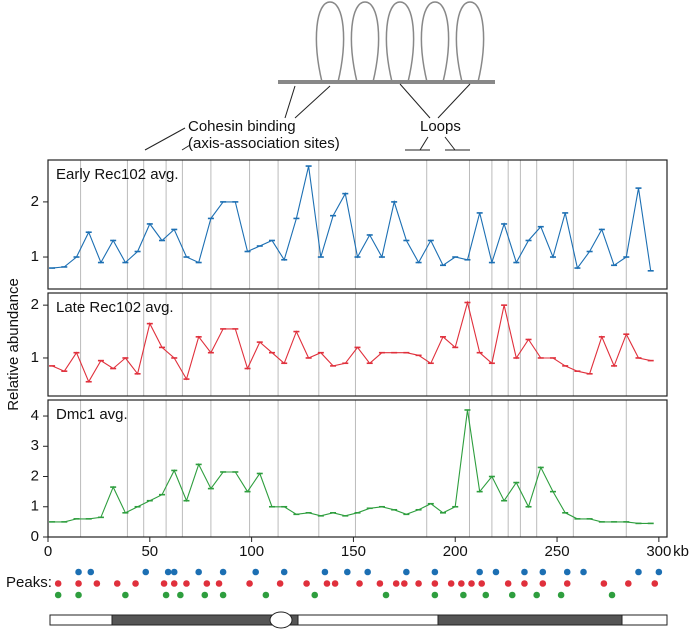 The image size is (700, 635). Describe the element at coordinates (557, 551) in the screenshot. I see `x-tick-label: 250` at that location.